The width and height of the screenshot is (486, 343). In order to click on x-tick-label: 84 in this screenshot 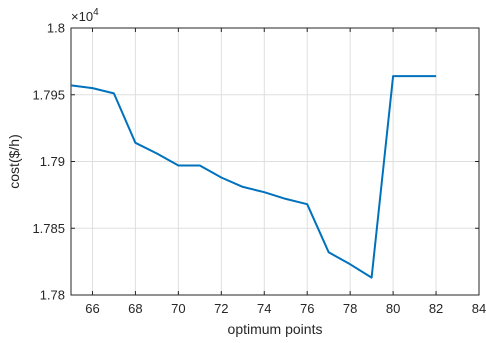, I will do `click(479, 308)`.